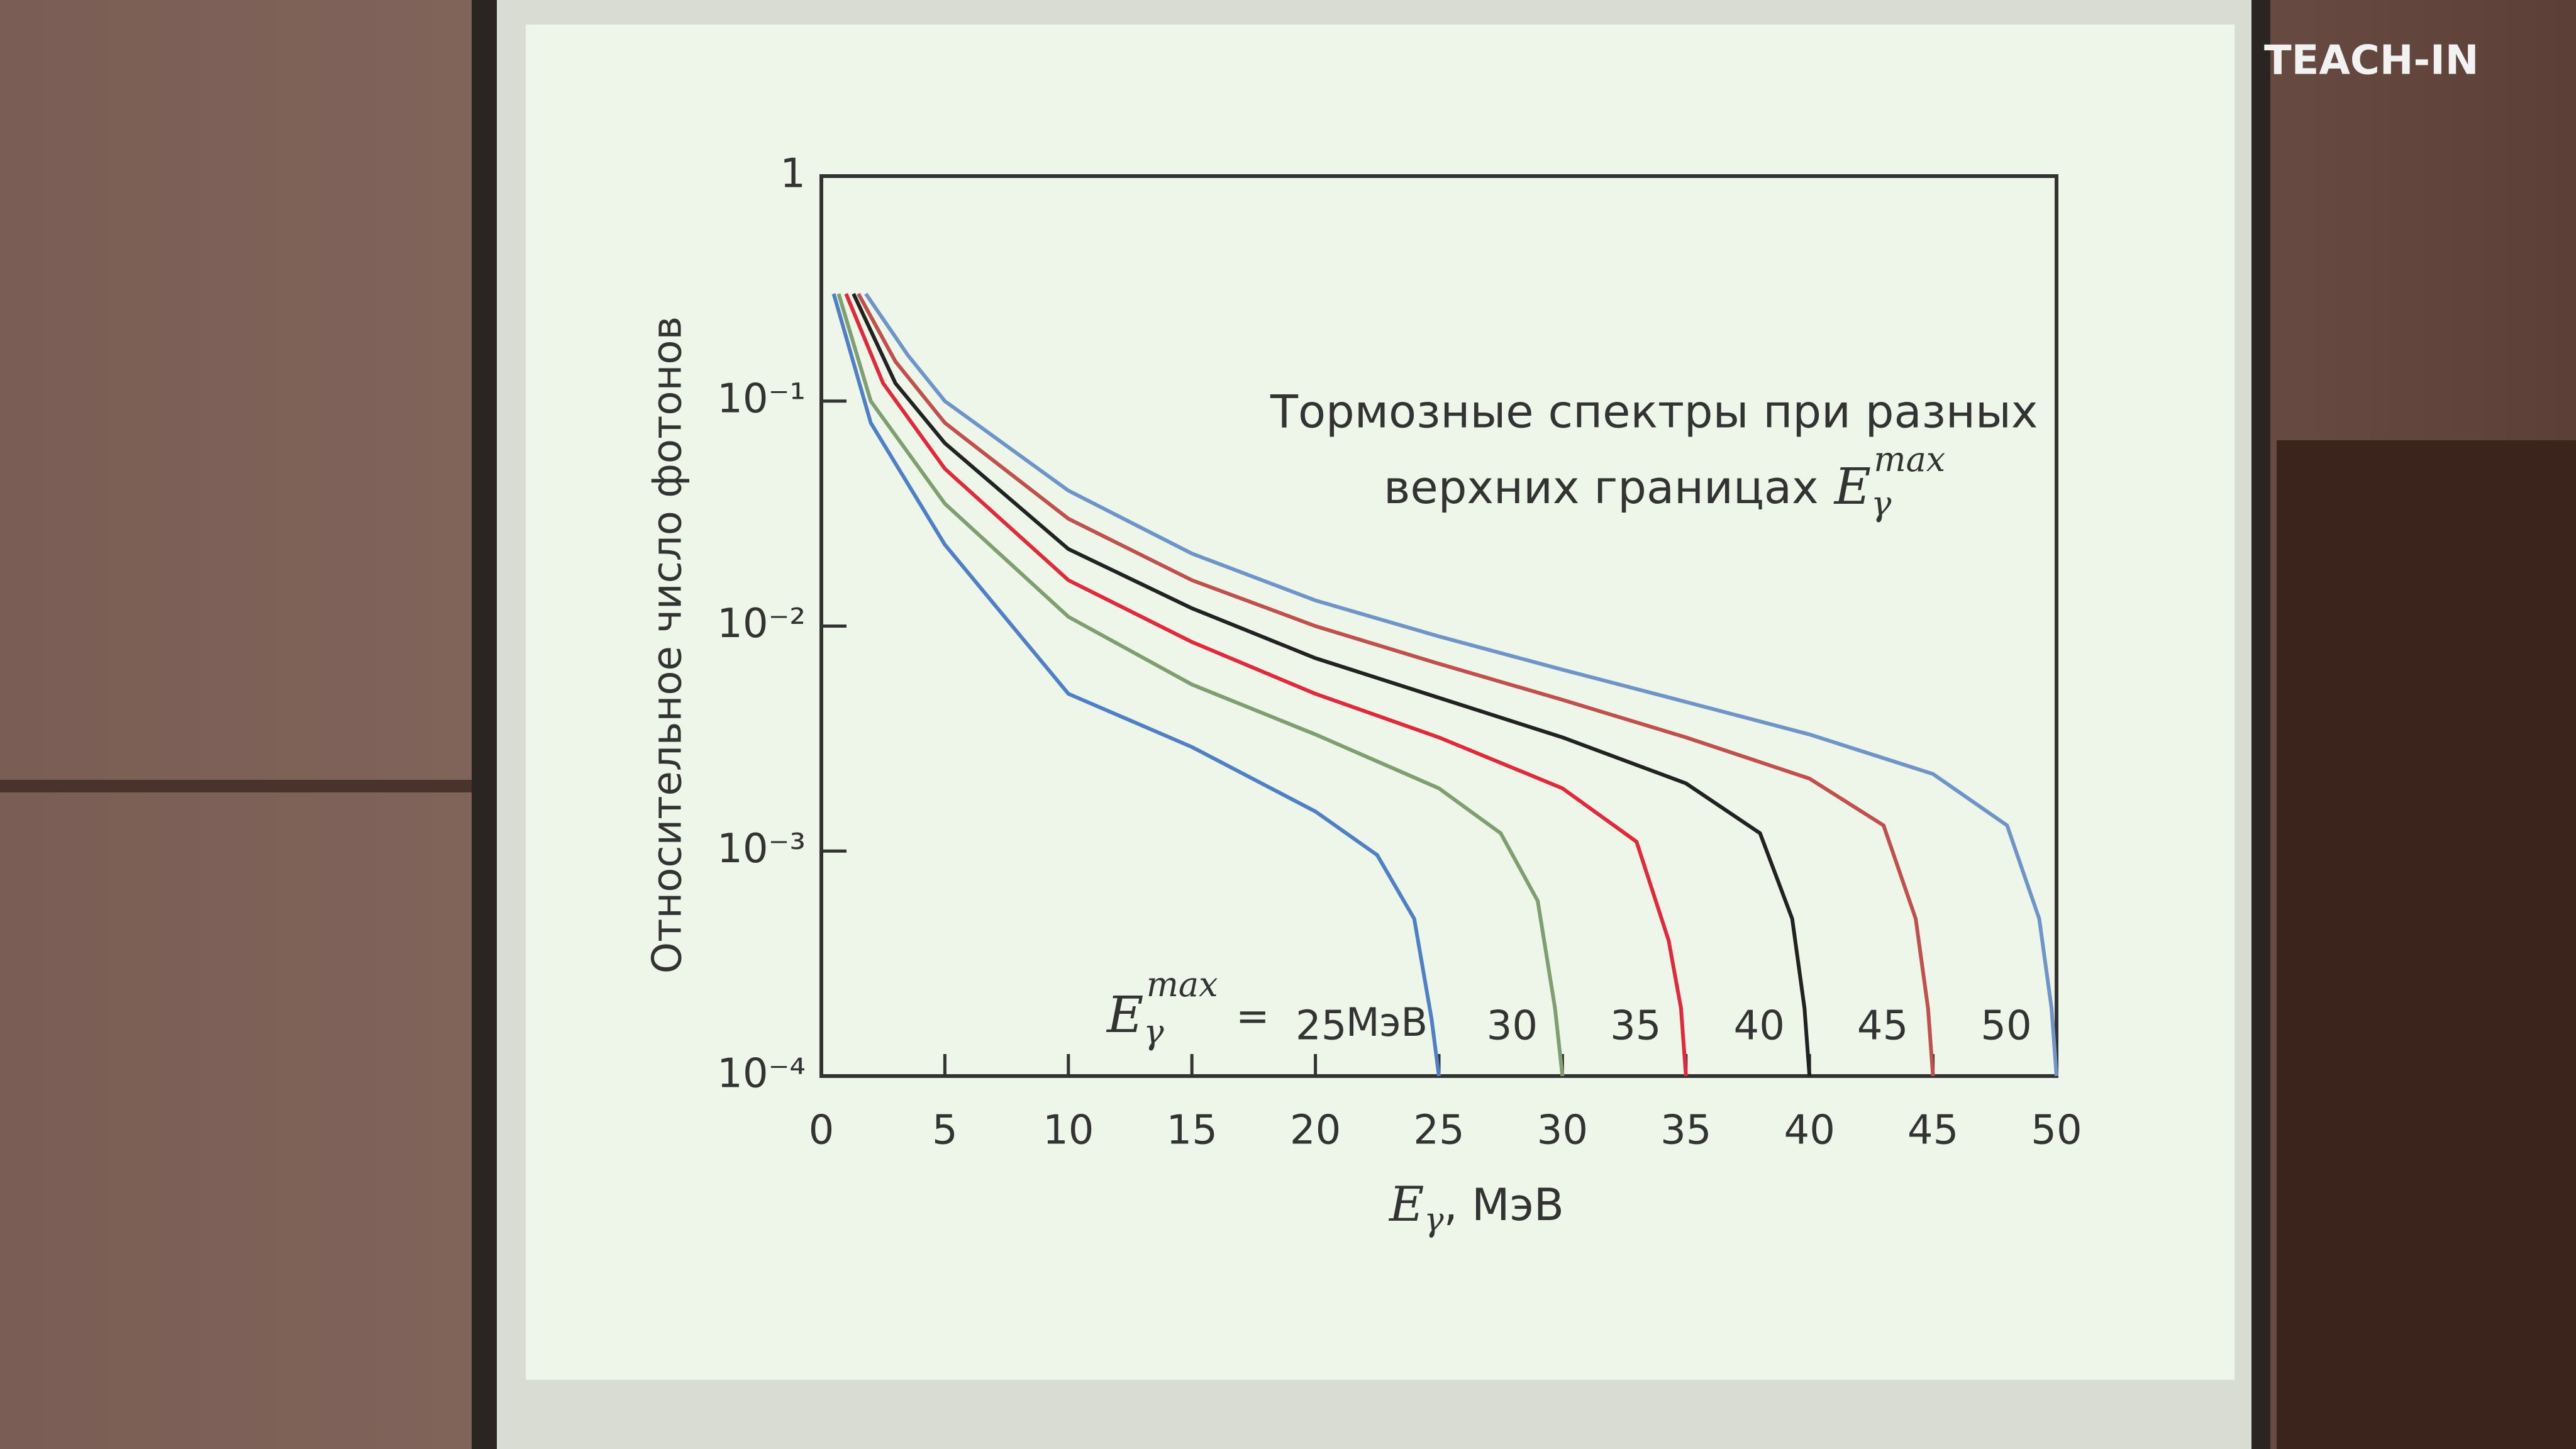 The width and height of the screenshot is (2576, 1449). What do you see at coordinates (1852, 486) in the screenshot?
I see `annotation-symbol: E` at bounding box center [1852, 486].